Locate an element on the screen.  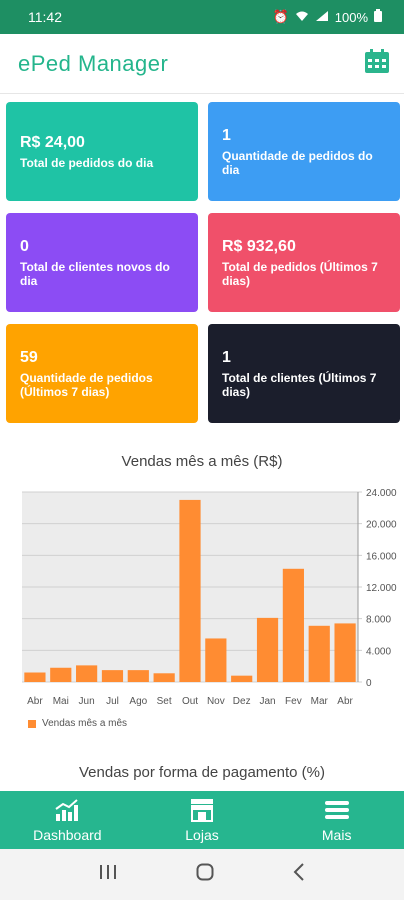
status-icons: ⏰ 100% is located at coordinates (327, 17).